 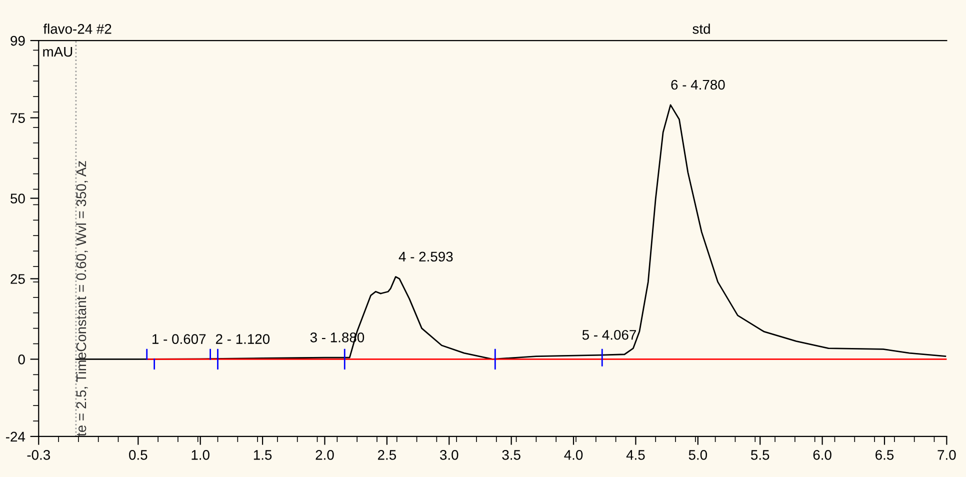 What do you see at coordinates (57, 51) in the screenshot?
I see `y-axis-title: mAU` at bounding box center [57, 51].